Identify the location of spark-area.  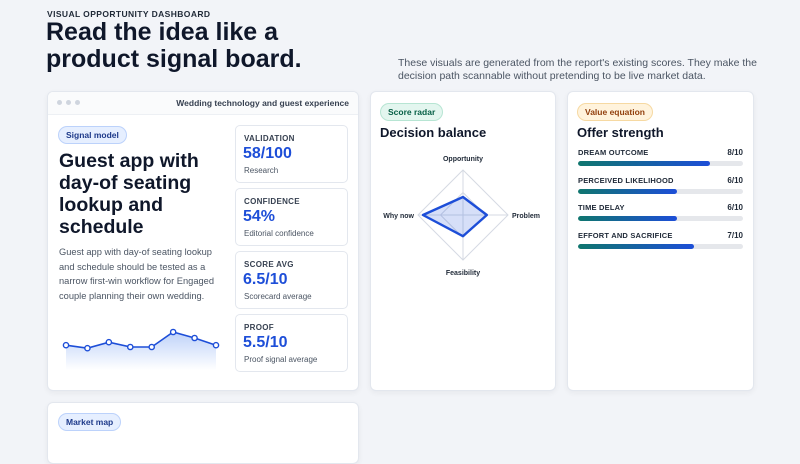
(141, 351).